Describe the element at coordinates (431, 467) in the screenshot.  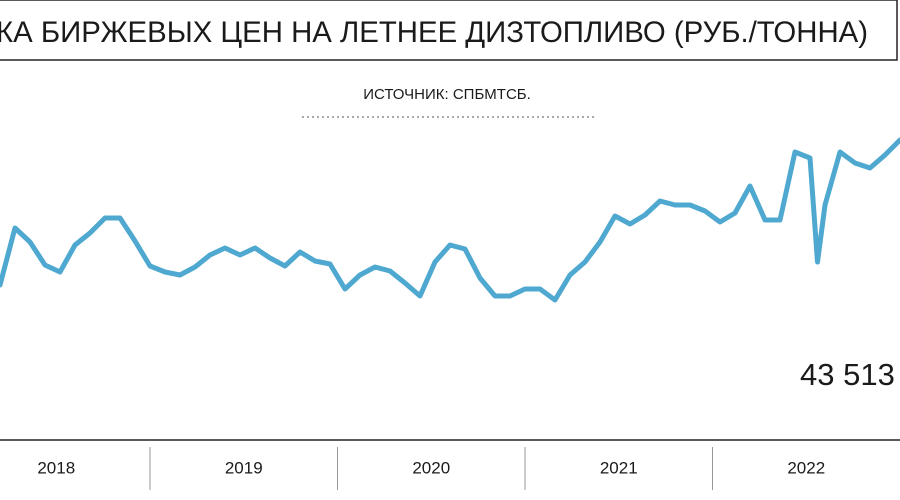
I see `x-tick-label: 2020` at that location.